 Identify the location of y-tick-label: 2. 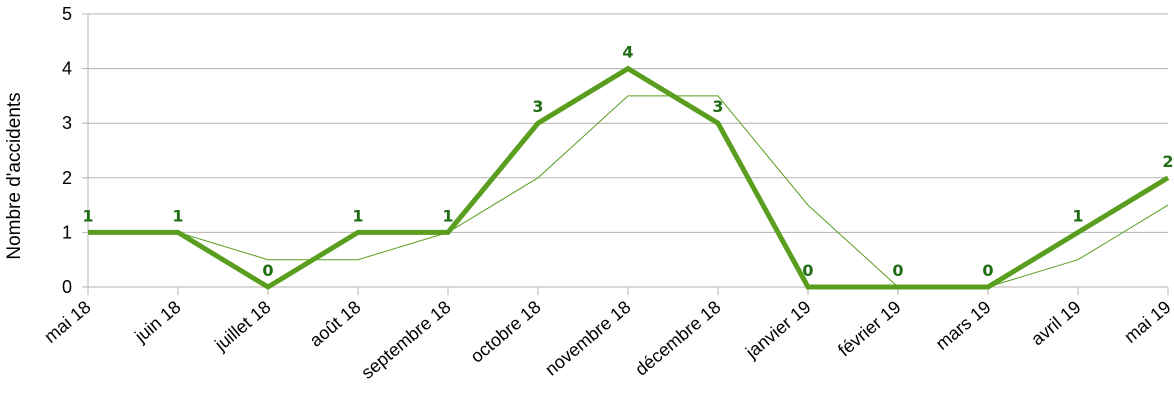
(67, 178).